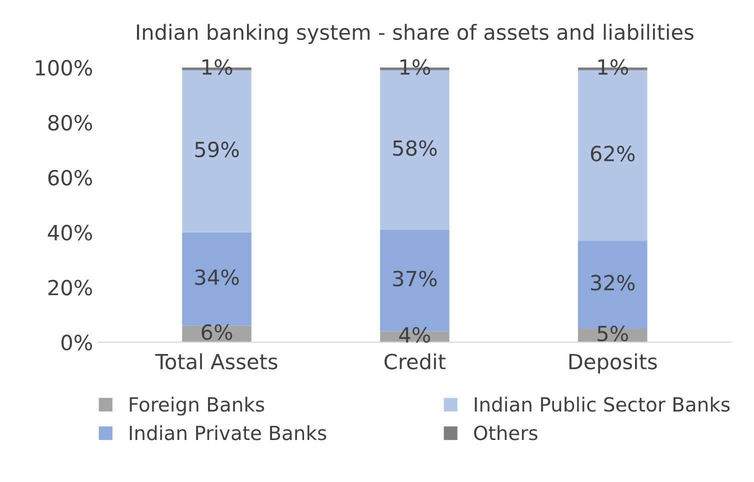  What do you see at coordinates (70, 288) in the screenshot?
I see `y-tick-label: 20%` at bounding box center [70, 288].